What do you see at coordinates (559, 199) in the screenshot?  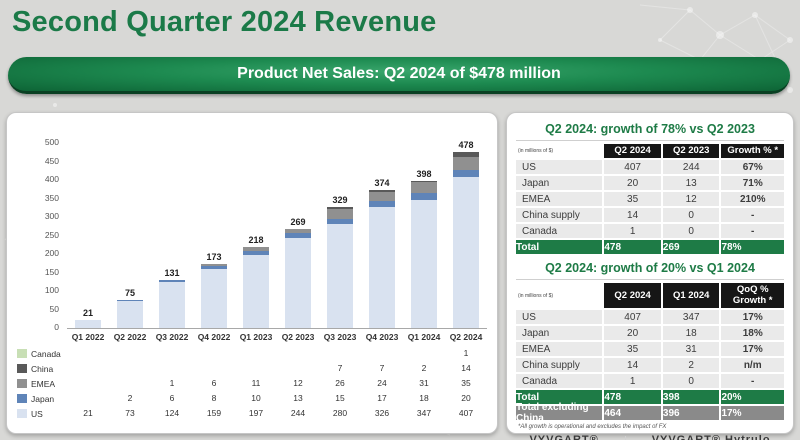 I see `row-label: EMEA` at bounding box center [559, 199].